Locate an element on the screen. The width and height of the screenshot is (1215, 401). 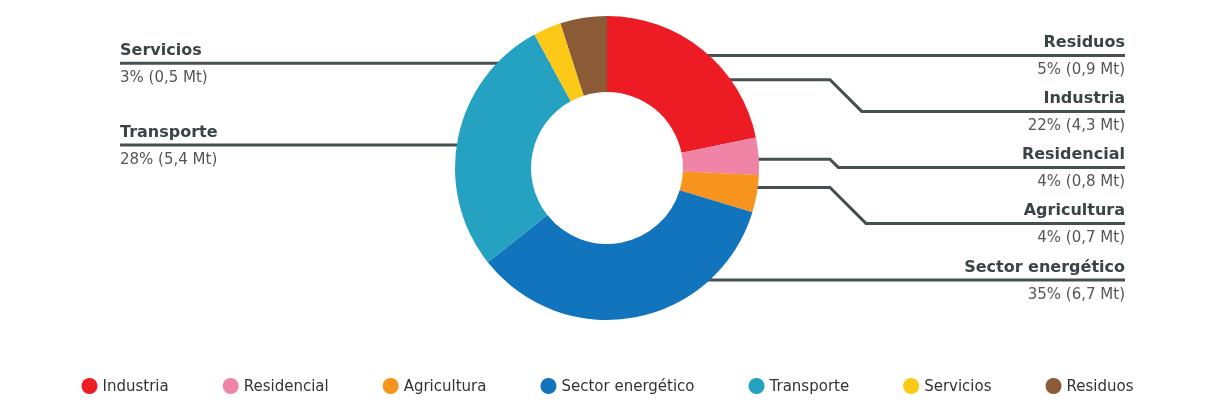
data-label: 3% (0,5 Mt) is located at coordinates (164, 77).